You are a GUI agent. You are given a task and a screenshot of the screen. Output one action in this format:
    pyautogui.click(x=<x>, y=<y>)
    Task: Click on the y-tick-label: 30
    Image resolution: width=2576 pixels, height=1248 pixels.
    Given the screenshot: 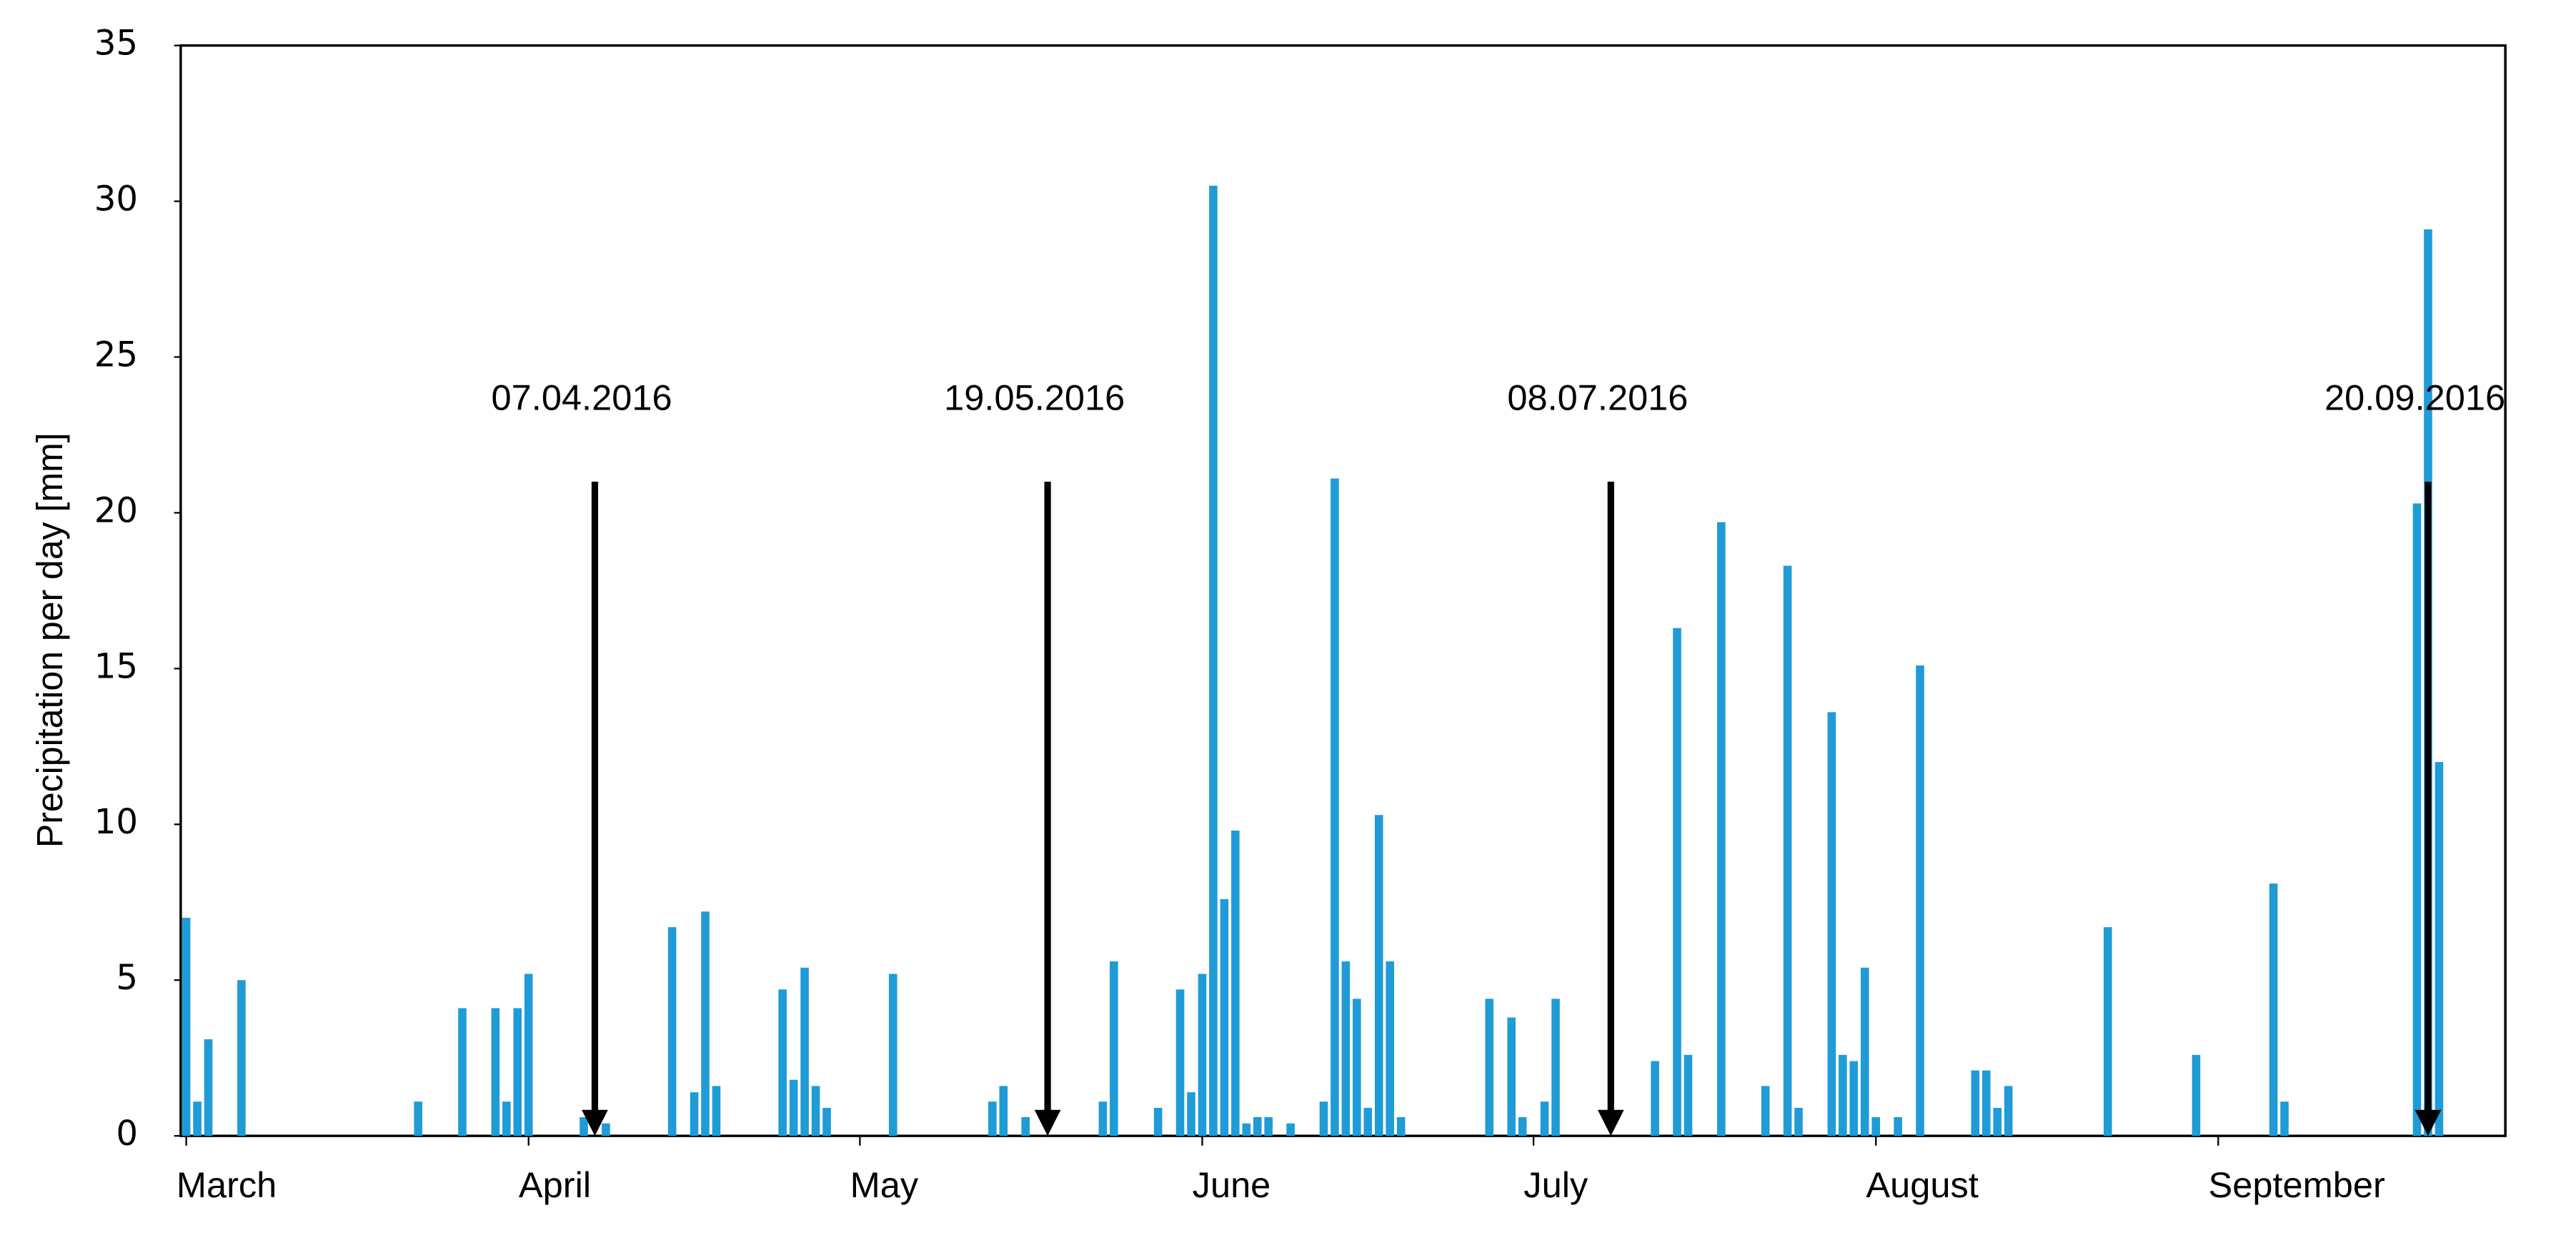 What is the action you would take?
    pyautogui.click(x=116, y=199)
    